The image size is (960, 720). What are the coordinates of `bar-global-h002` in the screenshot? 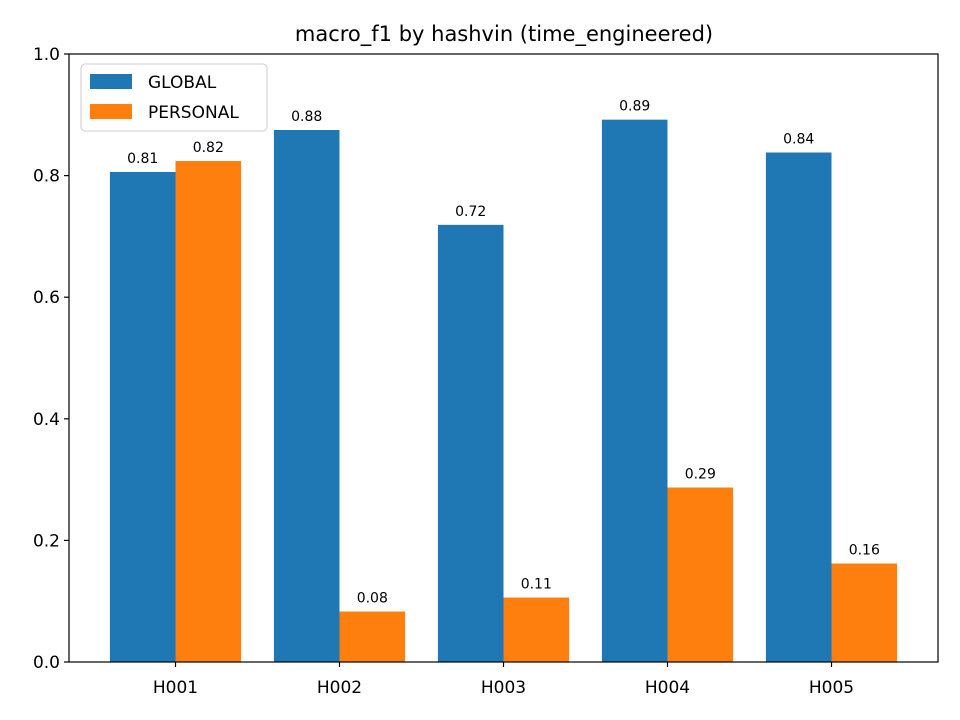 It's located at (306, 396).